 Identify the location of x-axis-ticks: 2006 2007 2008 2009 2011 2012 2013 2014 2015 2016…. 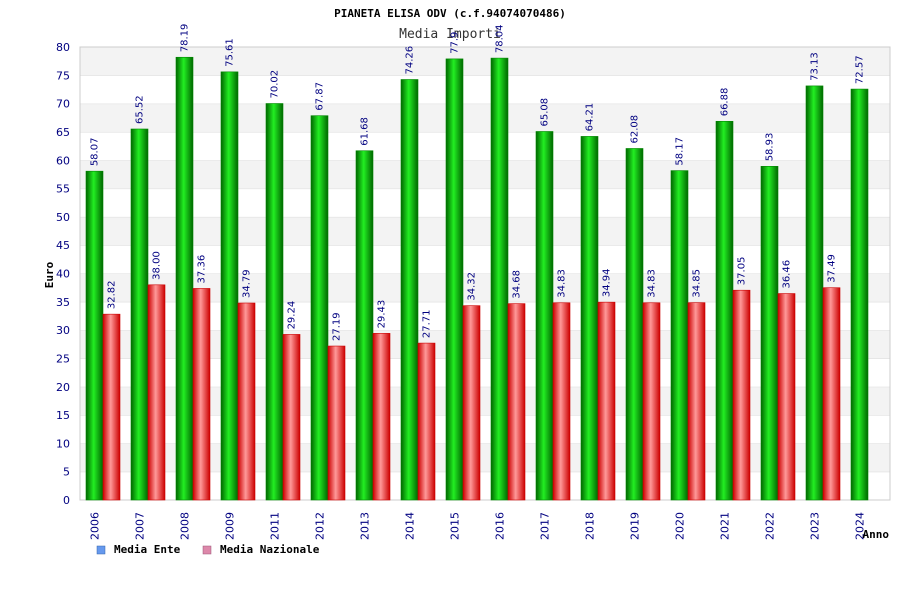
(478, 526).